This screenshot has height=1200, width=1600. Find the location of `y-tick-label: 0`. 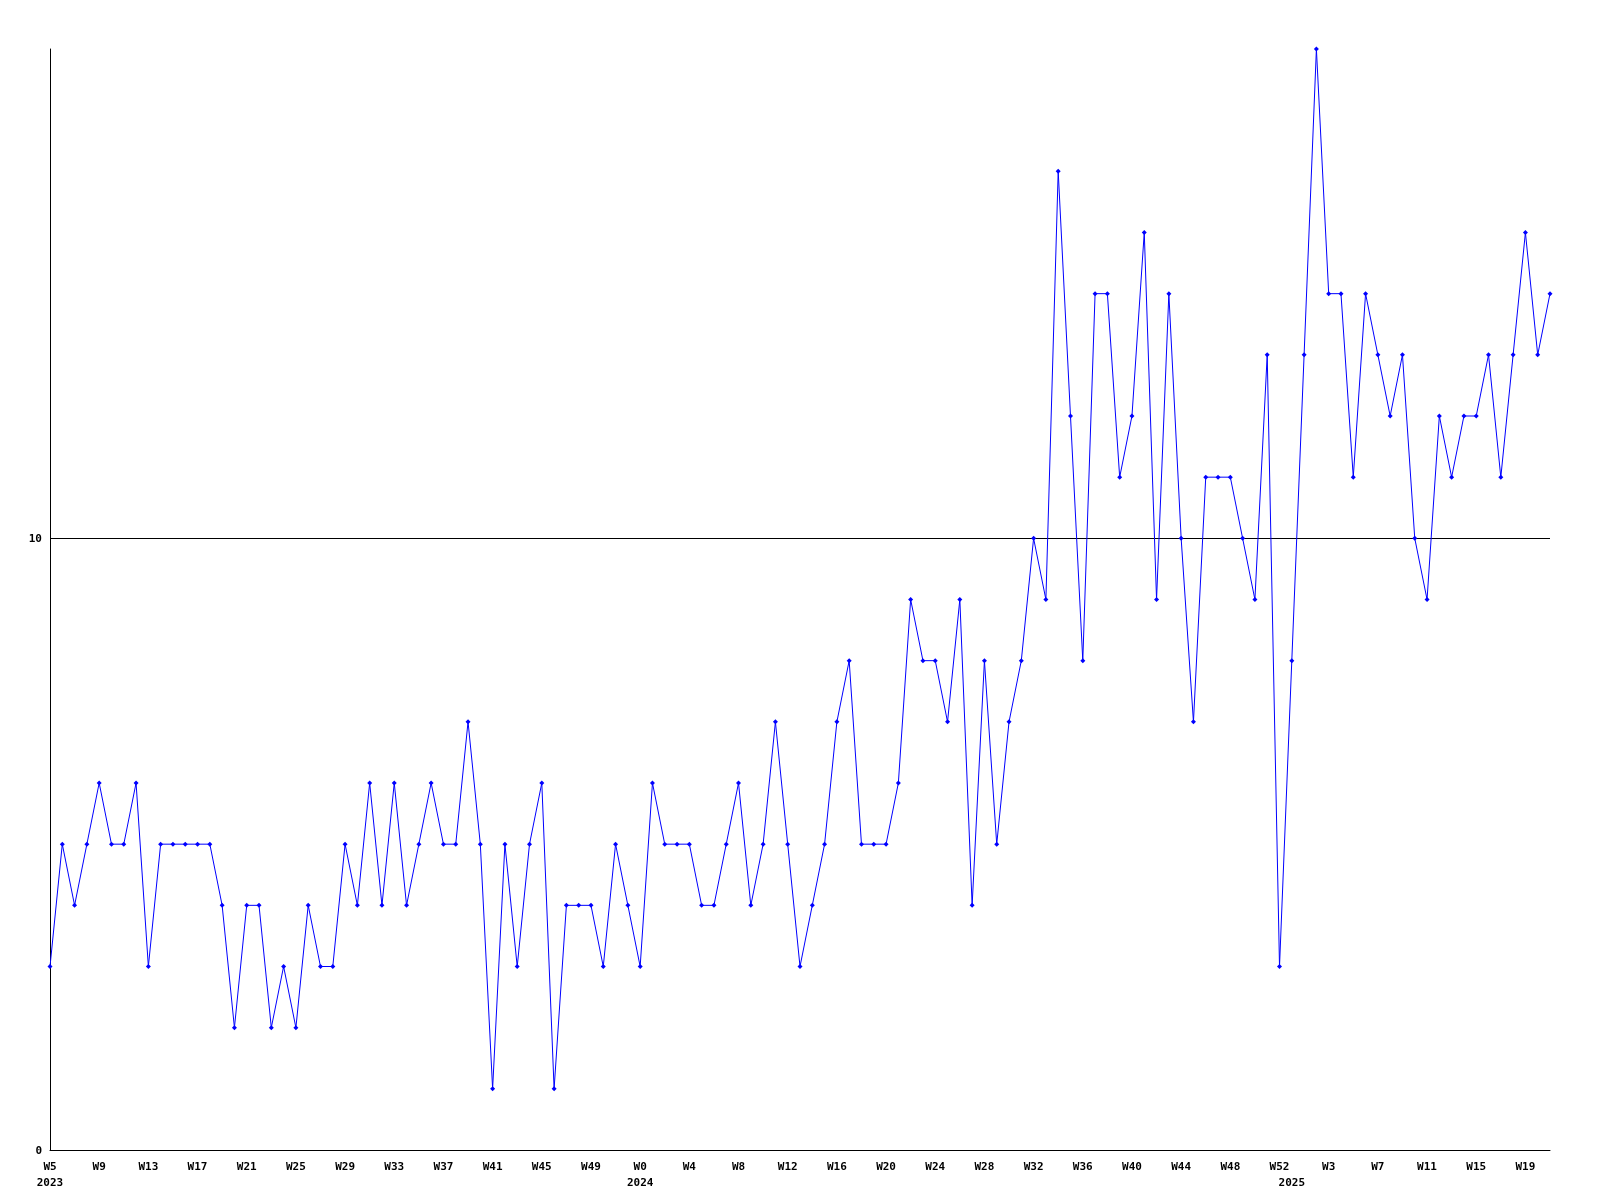

y-tick-label: 0 is located at coordinates (38, 1150).